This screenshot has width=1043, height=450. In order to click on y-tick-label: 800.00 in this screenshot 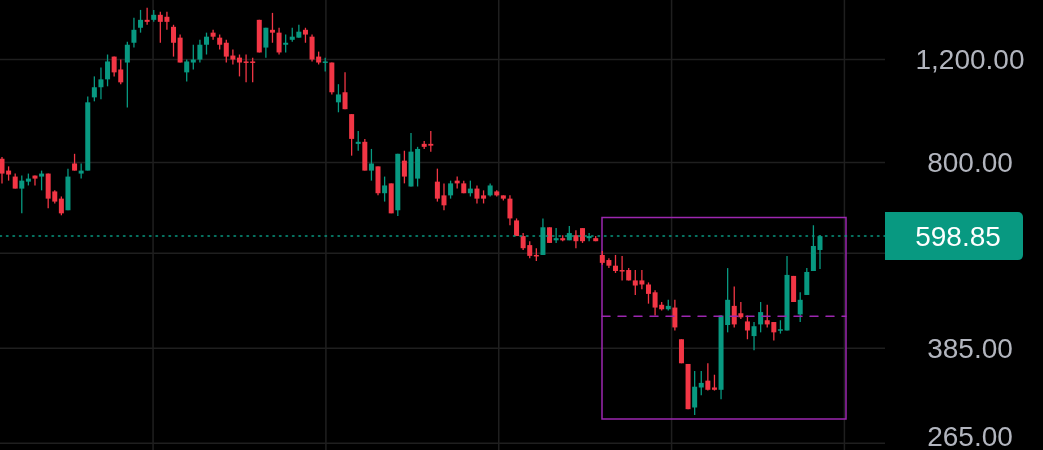, I will do `click(970, 163)`.